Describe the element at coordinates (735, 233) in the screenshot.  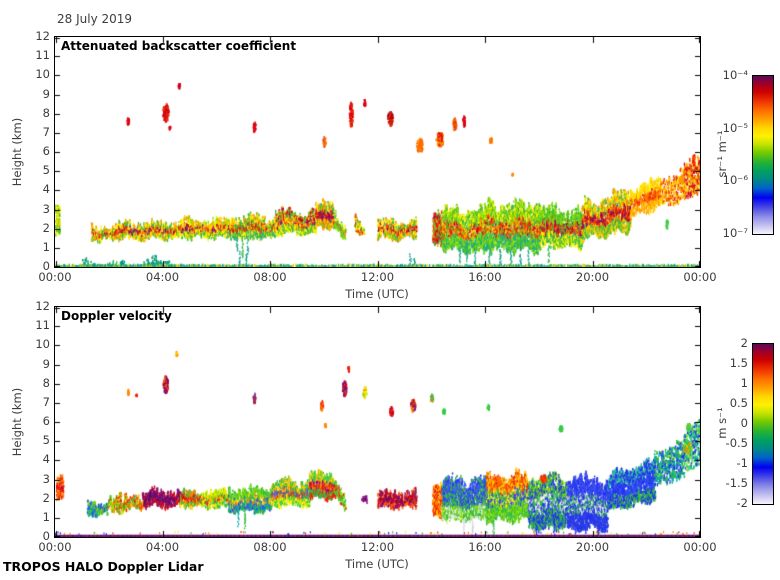
I see `colorbar-tick-label: 10⁻⁷` at that location.